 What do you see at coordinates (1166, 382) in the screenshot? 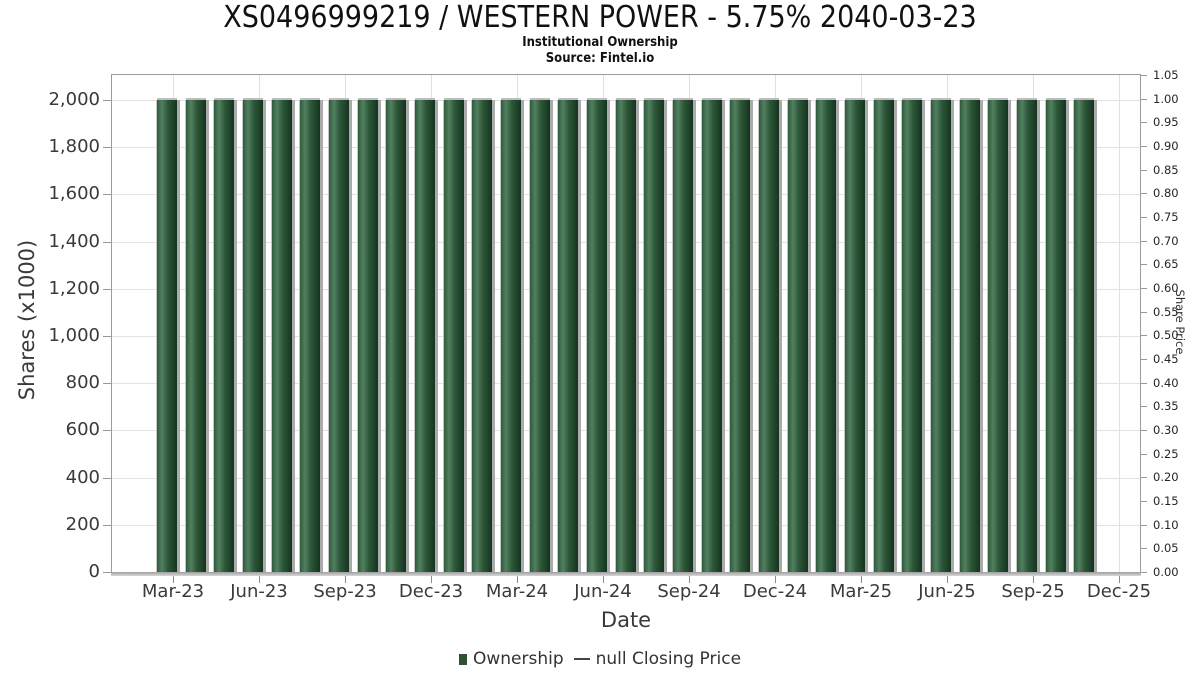
I see `price-tick-label: 0.40` at bounding box center [1166, 382].